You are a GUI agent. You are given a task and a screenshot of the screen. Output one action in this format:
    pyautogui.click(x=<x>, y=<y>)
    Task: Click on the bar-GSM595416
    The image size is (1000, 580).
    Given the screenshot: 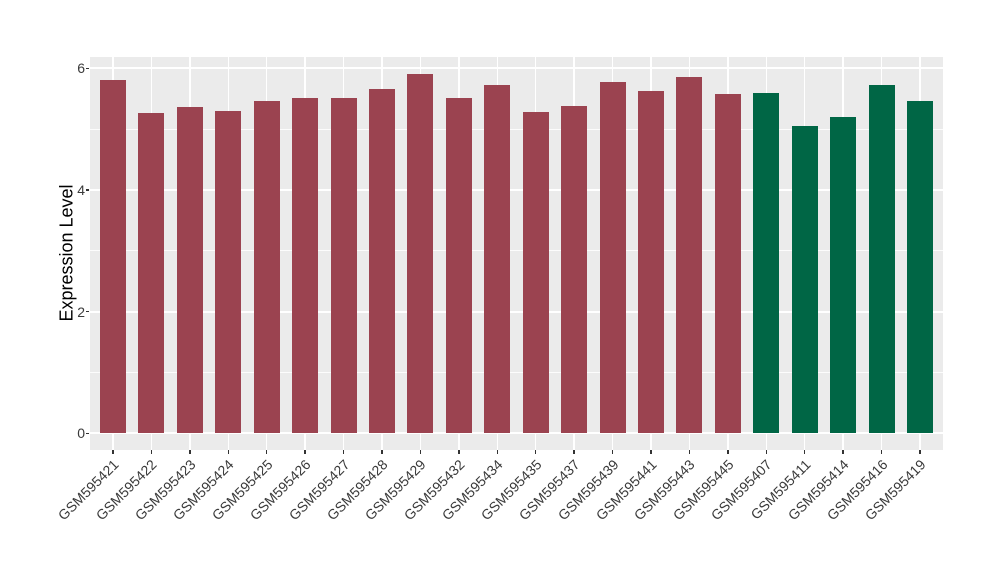 What is the action you would take?
    pyautogui.click(x=881, y=259)
    